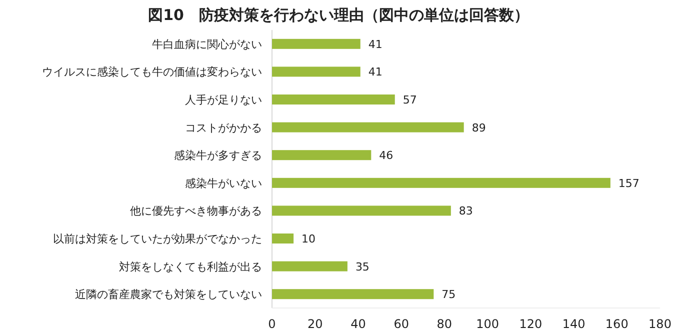 The width and height of the screenshot is (677, 331). I want to click on data-label: 57, so click(409, 100).